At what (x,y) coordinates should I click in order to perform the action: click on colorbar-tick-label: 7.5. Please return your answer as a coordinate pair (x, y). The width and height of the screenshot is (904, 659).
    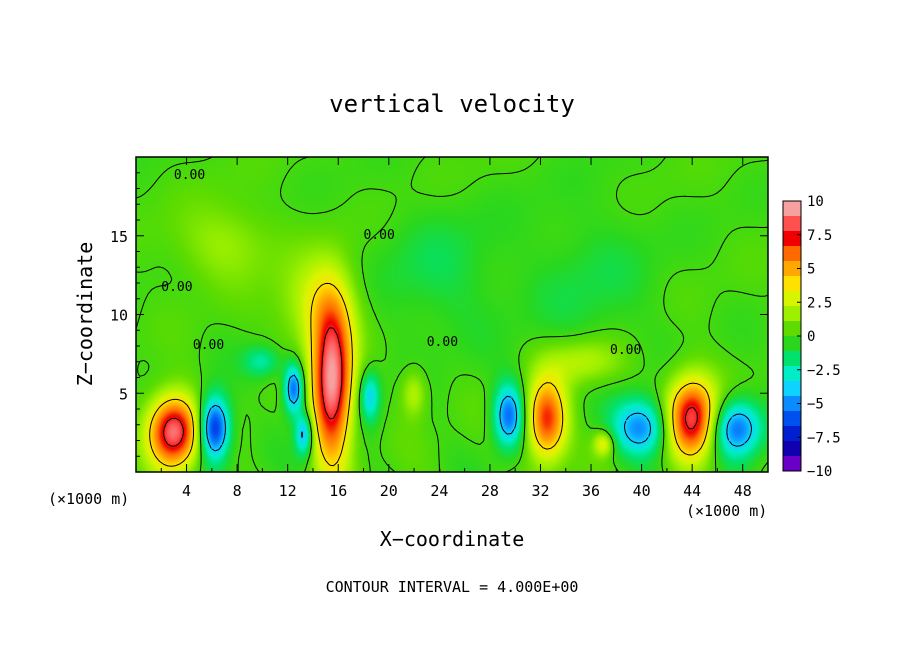
    Looking at the image, I should click on (819, 236).